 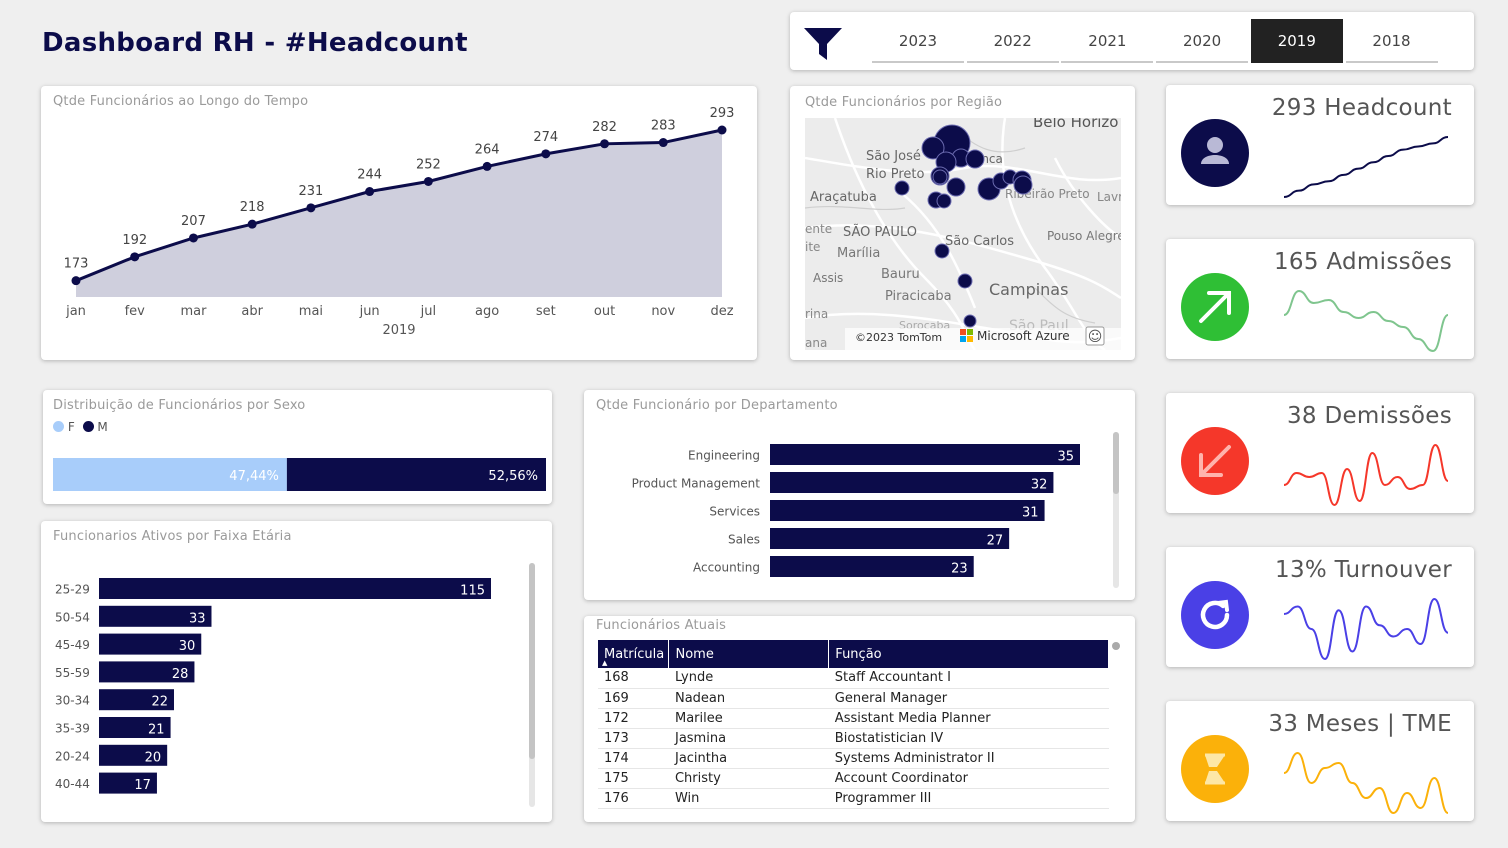 What do you see at coordinates (428, 164) in the screenshot?
I see `headcount-data-label: 252` at bounding box center [428, 164].